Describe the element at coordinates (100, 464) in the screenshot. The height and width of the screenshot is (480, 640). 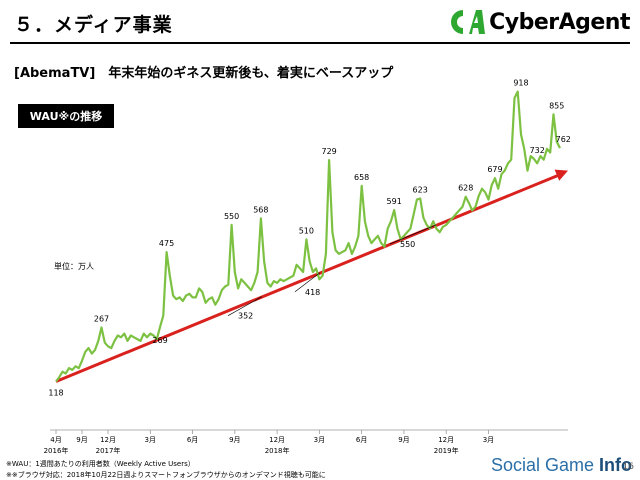
I see `footnote-wau: ※WAU：1週間あたりの利用者数（Weekly Active Users）` at that location.